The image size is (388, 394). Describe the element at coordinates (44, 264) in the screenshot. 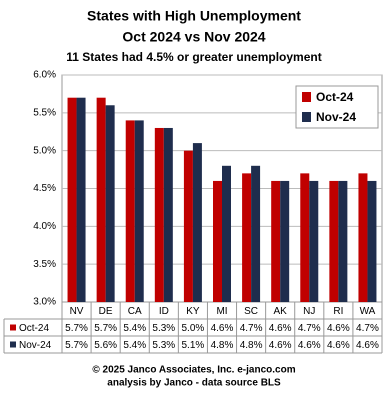

I see `y-tick-label: 3.5%` at that location.